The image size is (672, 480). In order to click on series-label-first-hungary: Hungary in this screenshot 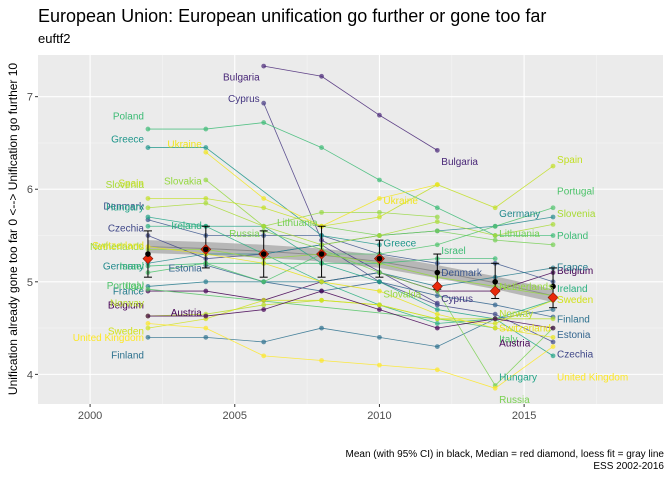, I will do `click(125, 207)`.